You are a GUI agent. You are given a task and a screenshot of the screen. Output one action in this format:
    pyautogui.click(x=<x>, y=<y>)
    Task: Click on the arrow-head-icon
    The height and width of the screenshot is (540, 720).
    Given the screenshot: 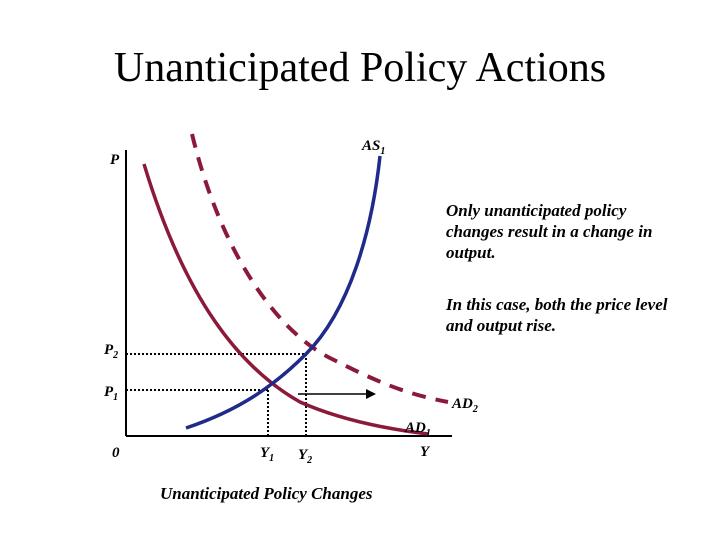 What is the action you would take?
    pyautogui.click(x=371, y=394)
    